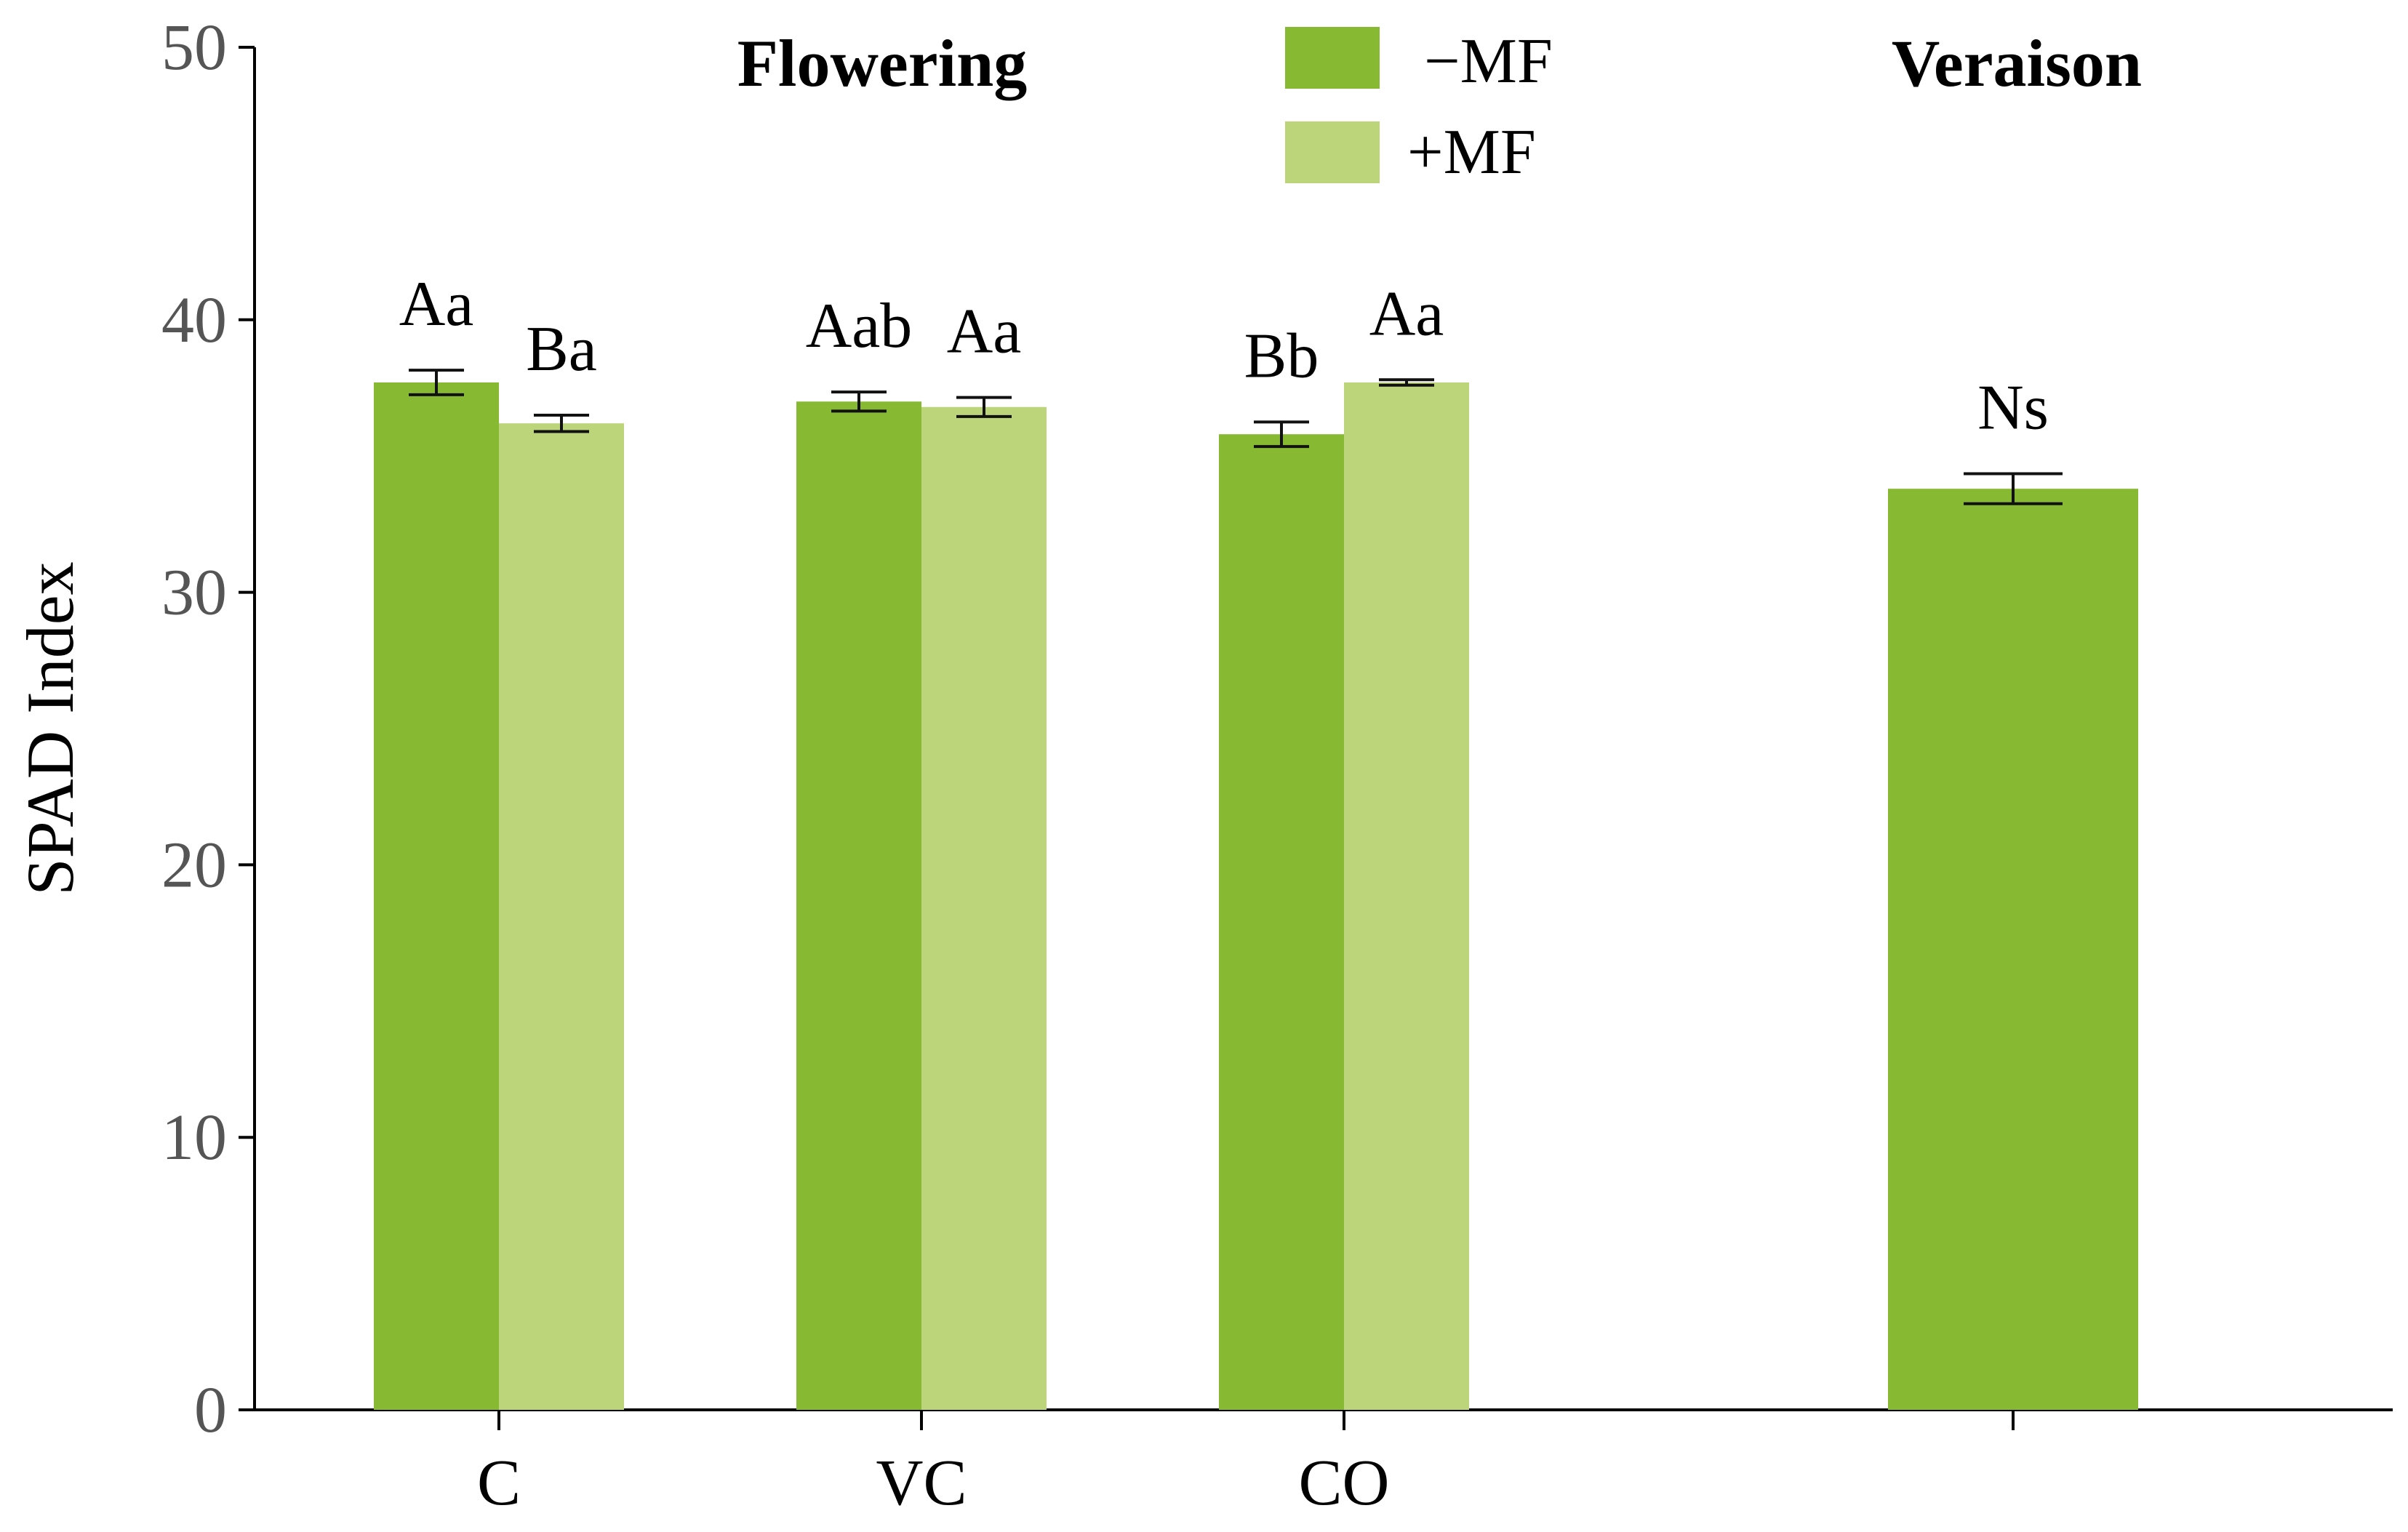  What do you see at coordinates (1419, 107) in the screenshot?
I see `legend: −MF +MF` at bounding box center [1419, 107].